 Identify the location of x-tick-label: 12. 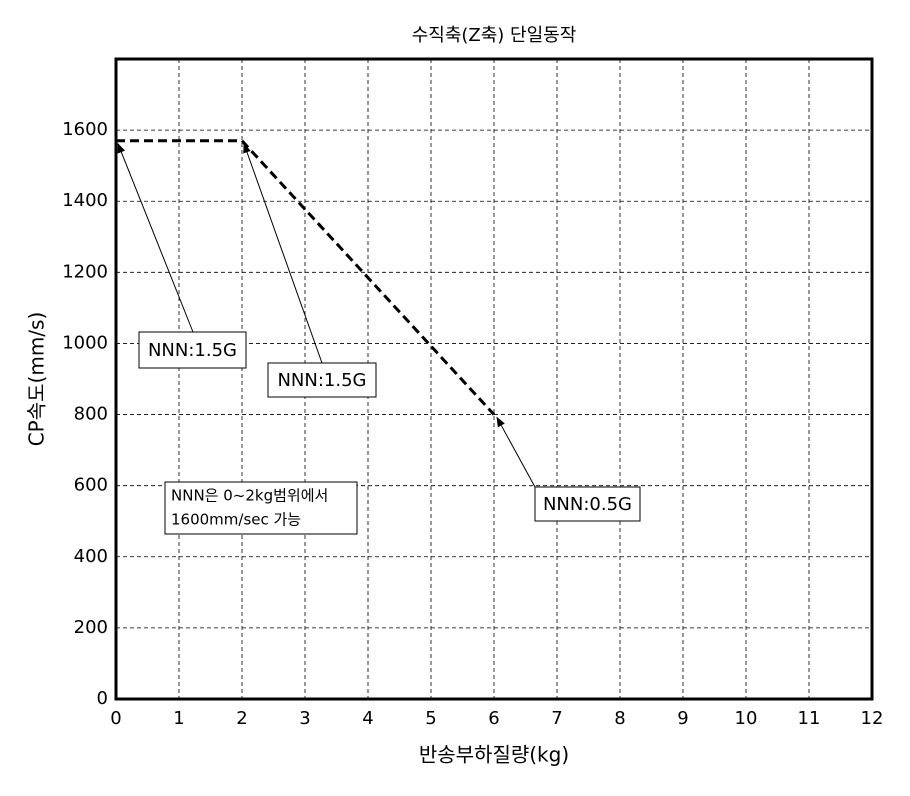
(872, 718).